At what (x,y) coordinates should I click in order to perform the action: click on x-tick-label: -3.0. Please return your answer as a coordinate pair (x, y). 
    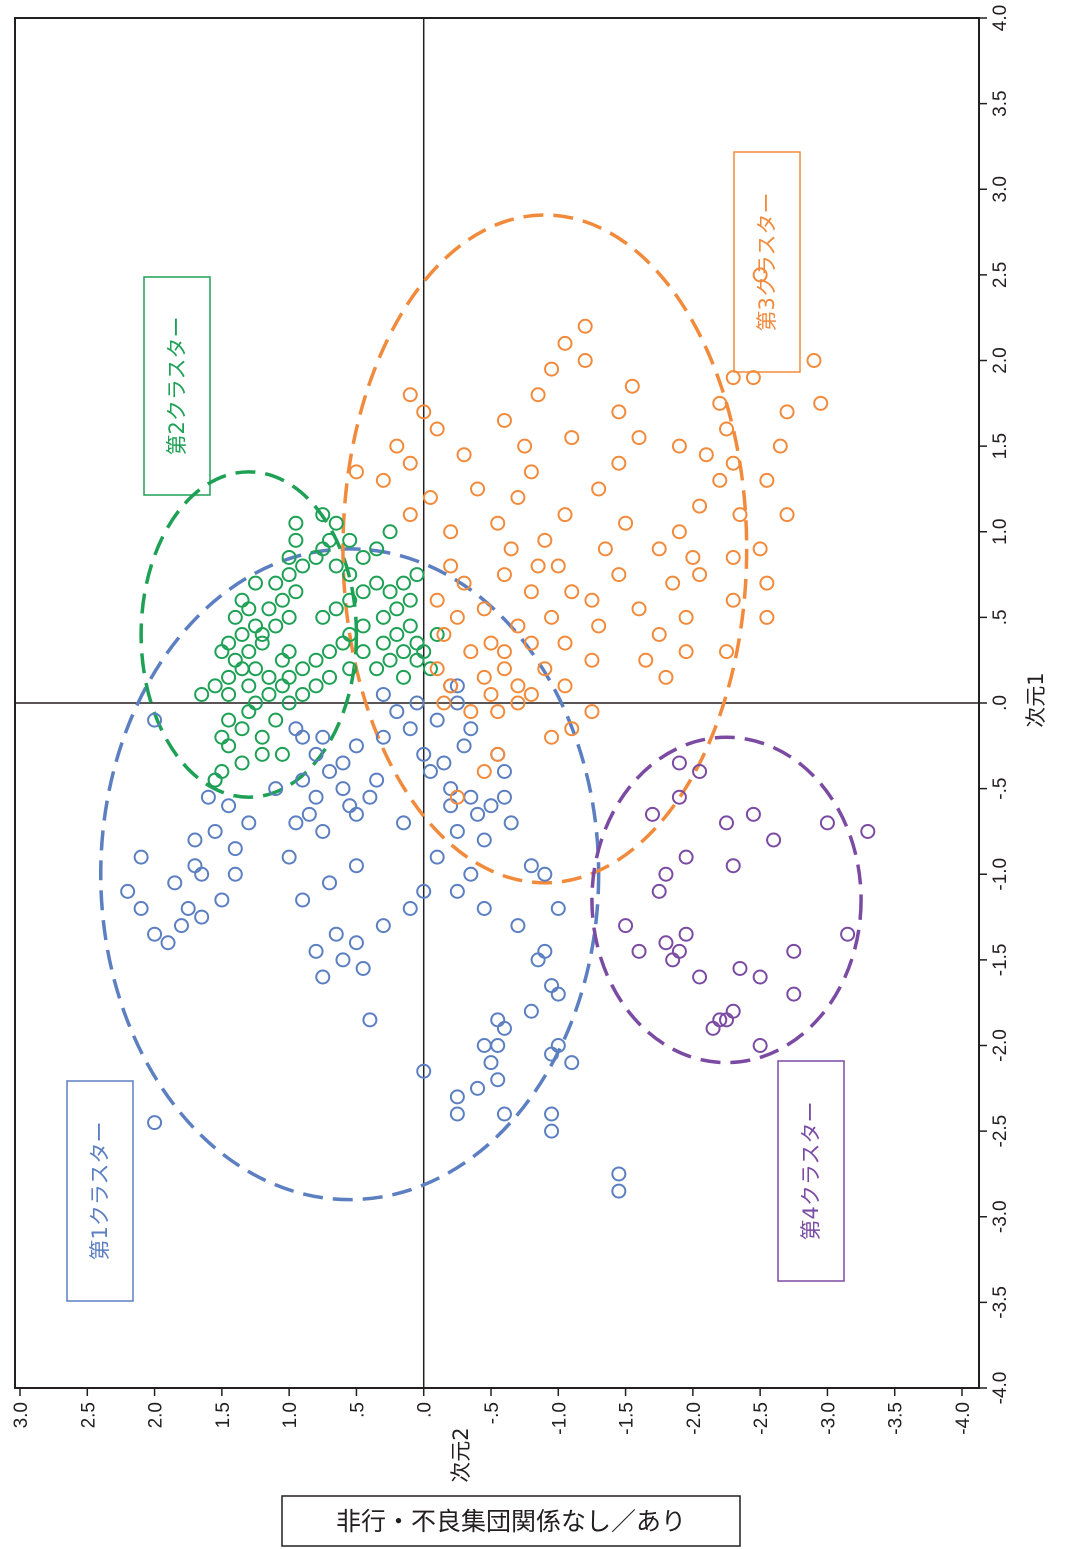
    Looking at the image, I should click on (1000, 1216).